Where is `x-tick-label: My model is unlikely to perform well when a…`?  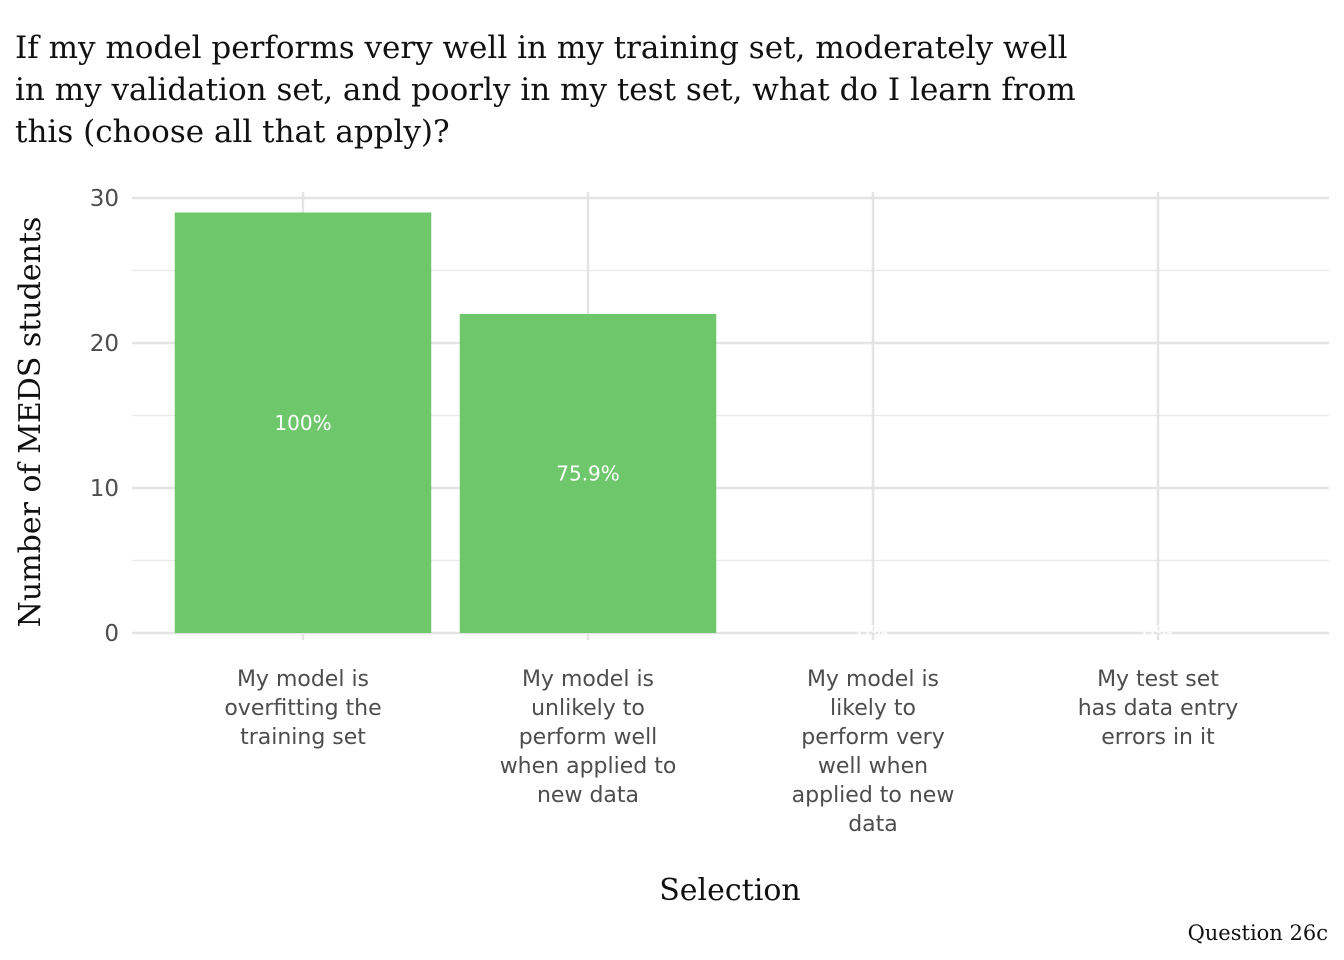
x-tick-label: My model is unlikely to perform well when a… is located at coordinates (588, 737).